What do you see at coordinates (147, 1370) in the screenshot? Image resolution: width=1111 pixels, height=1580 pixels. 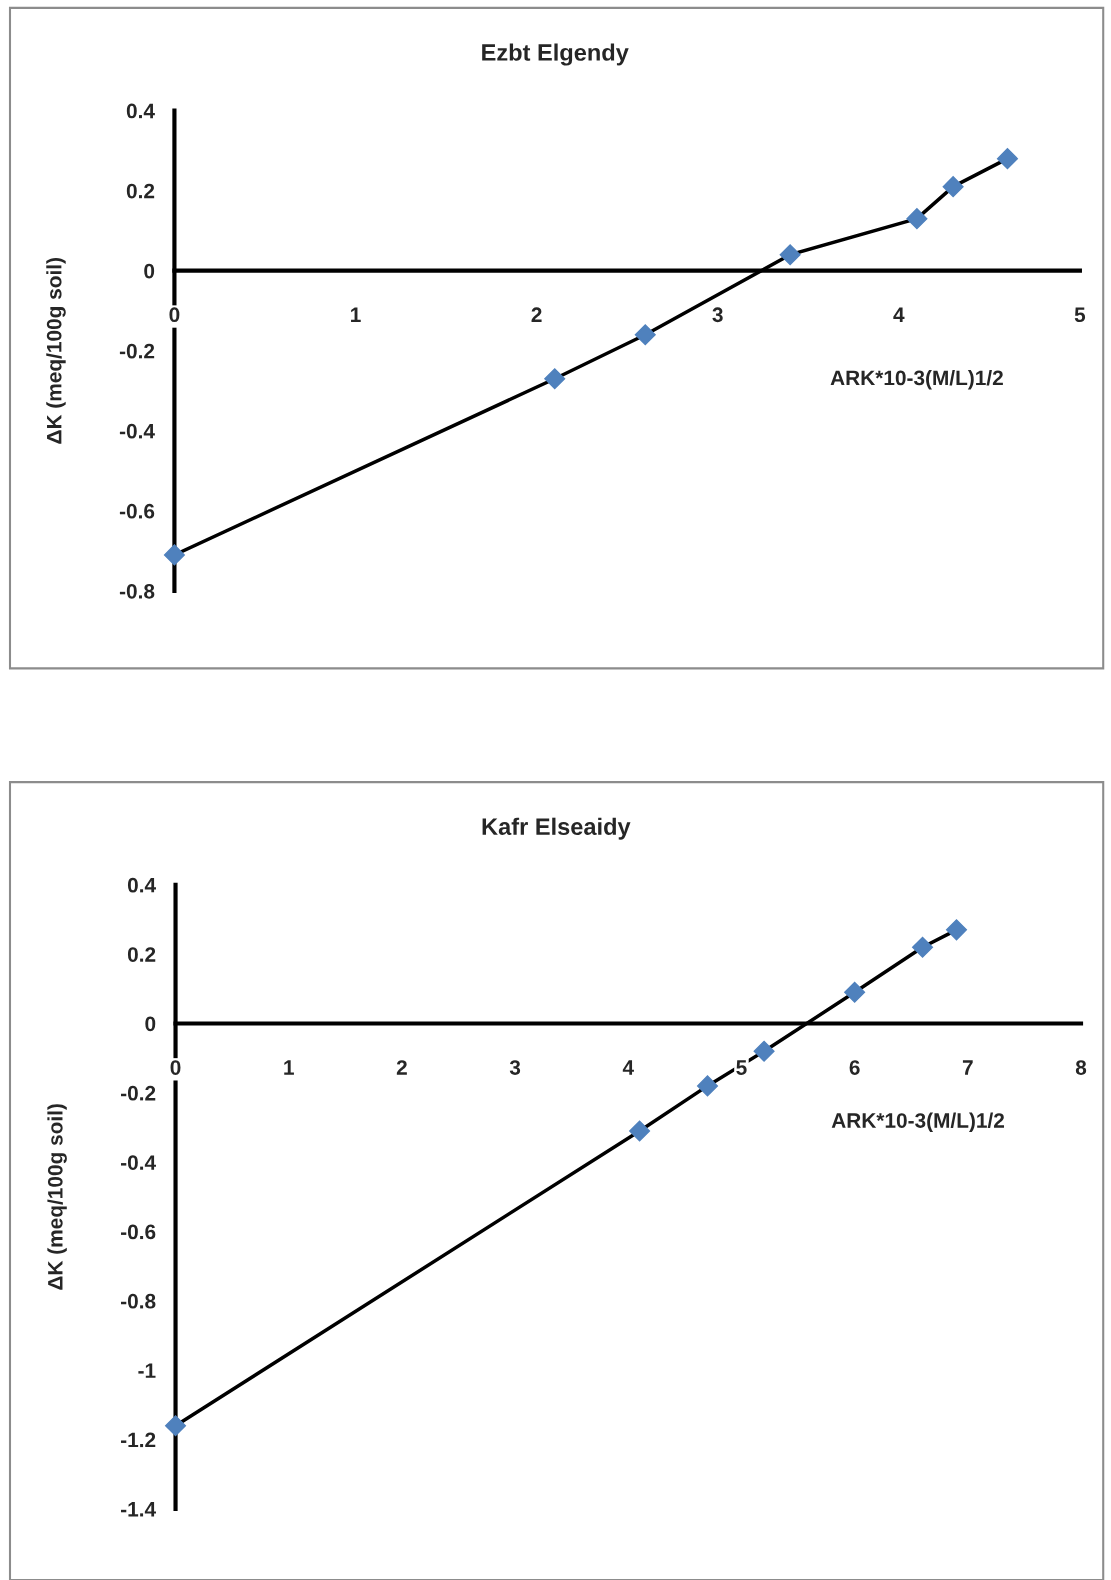 I see `y-tick-label: -1` at bounding box center [147, 1370].